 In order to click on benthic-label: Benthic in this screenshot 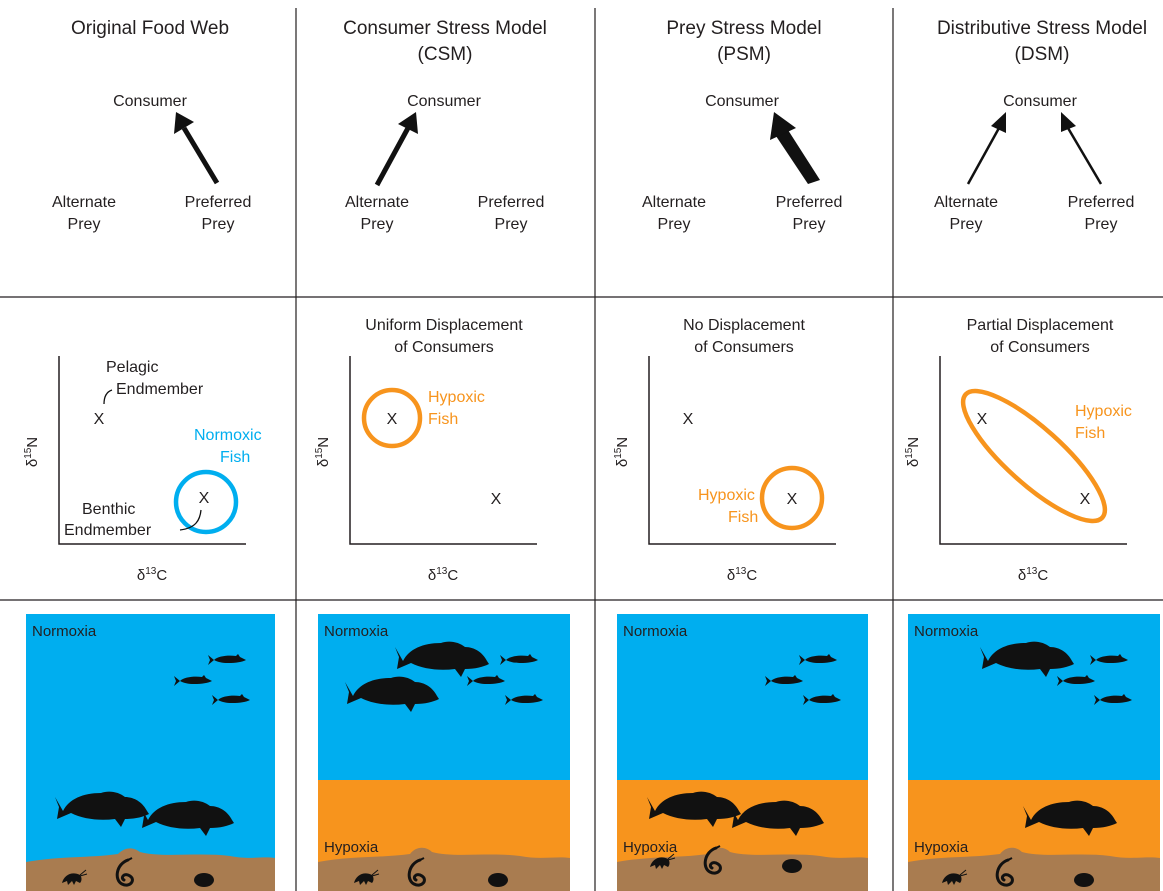, I will do `click(108, 509)`.